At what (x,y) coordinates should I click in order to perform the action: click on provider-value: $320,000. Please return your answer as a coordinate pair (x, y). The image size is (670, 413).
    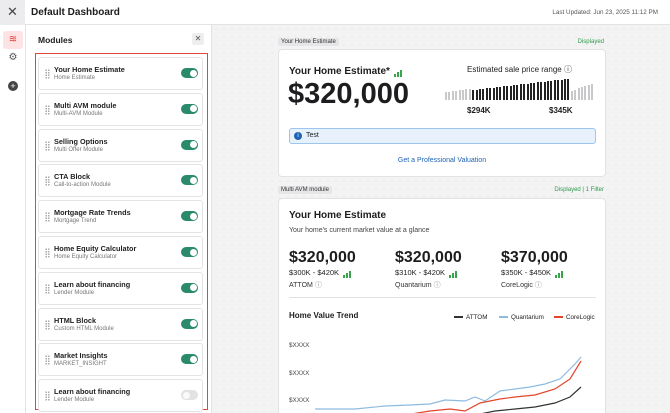
    Looking at the image, I should click on (428, 257).